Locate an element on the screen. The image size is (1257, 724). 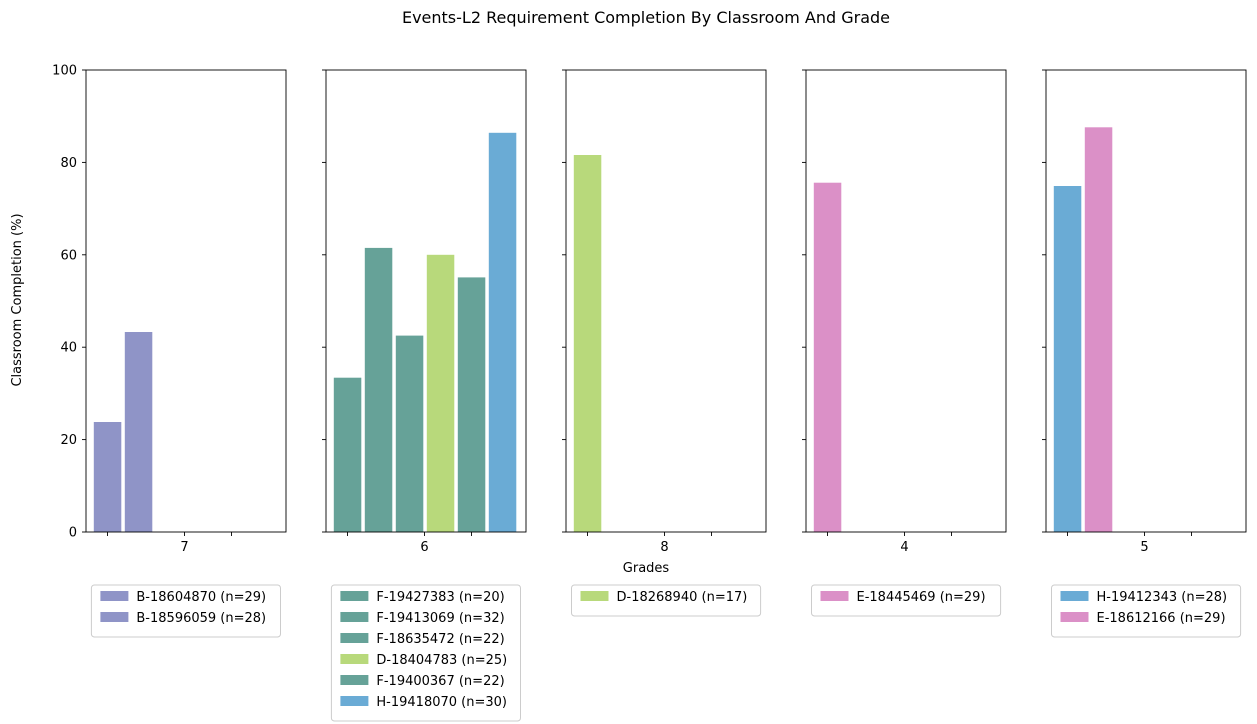
y-tick-label: 60 is located at coordinates (68, 255).